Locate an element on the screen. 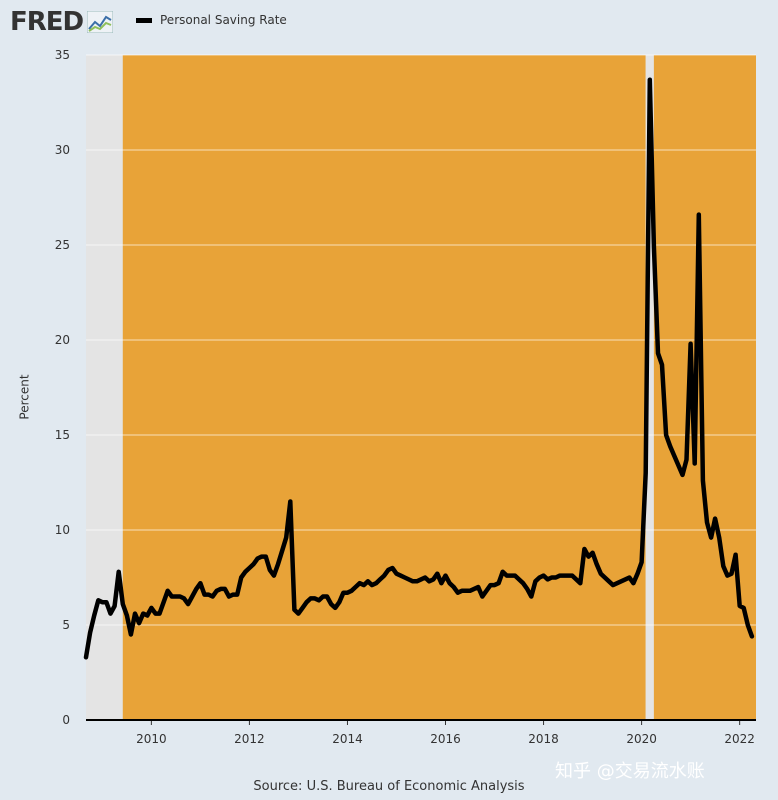  line-chart-icon is located at coordinates (100, 22).